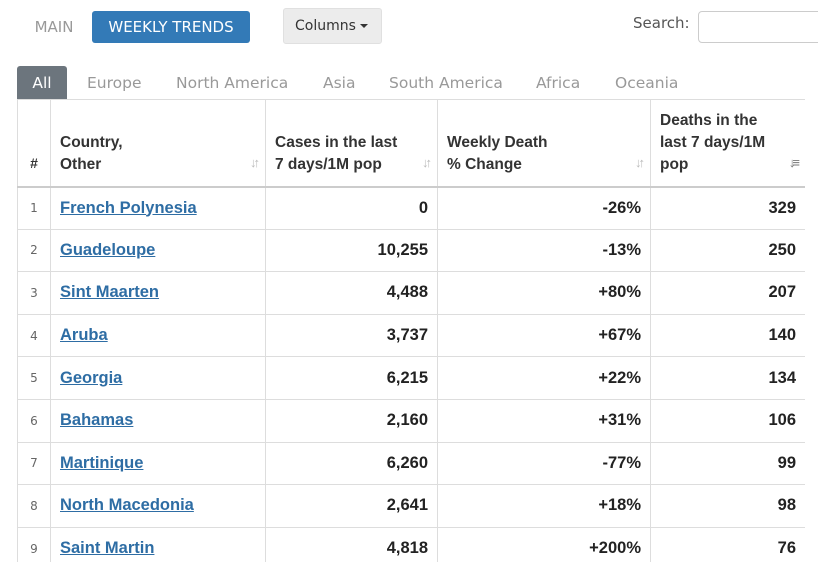 The width and height of the screenshot is (818, 562). What do you see at coordinates (34, 506) in the screenshot?
I see `rank-cell: 8` at bounding box center [34, 506].